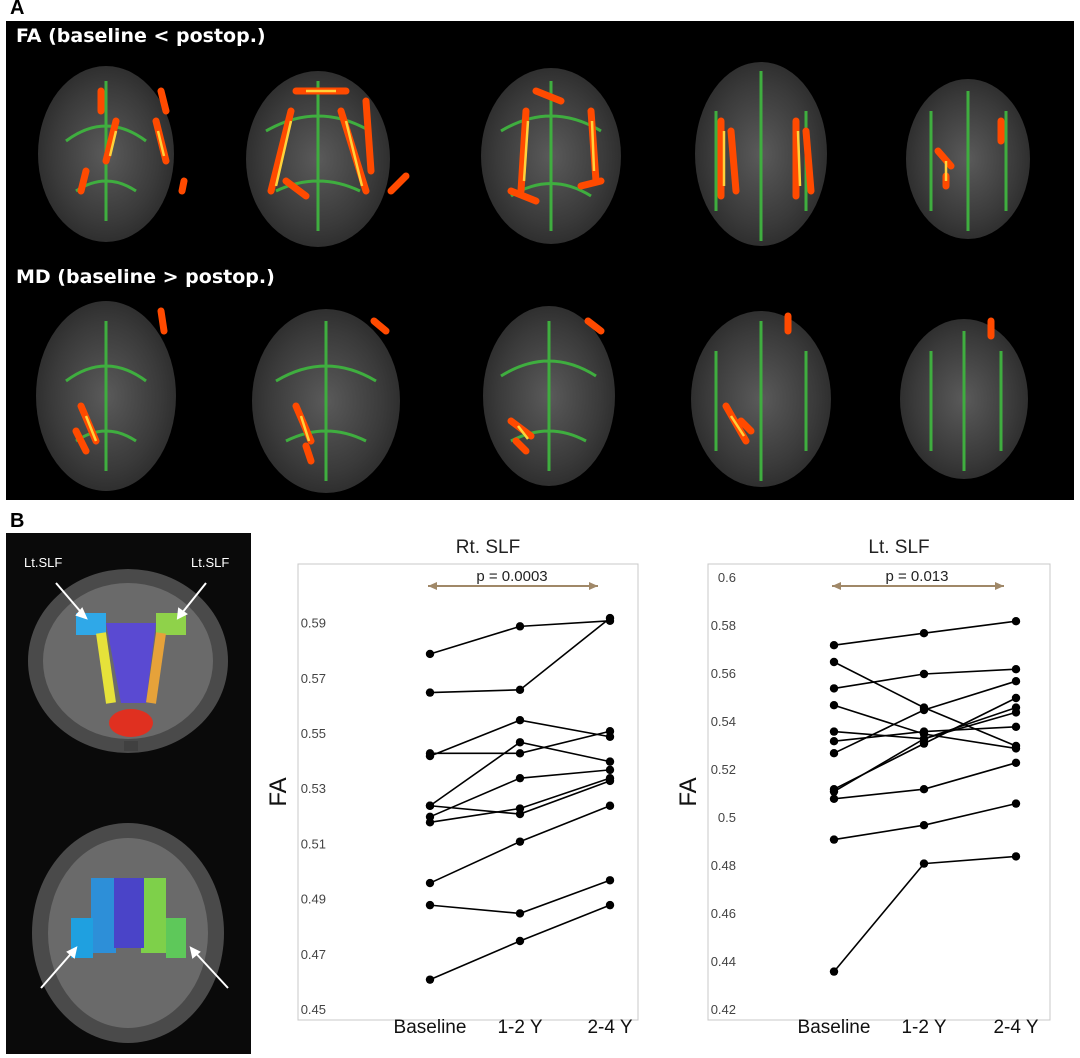  Describe the element at coordinates (519, 1027) in the screenshot. I see `x-tick-label: 1-2 Y` at that location.